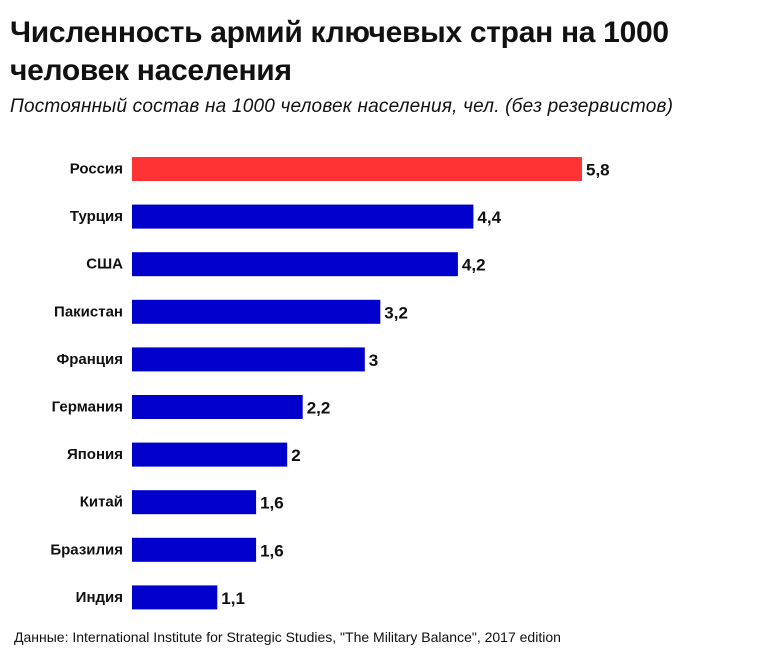 The width and height of the screenshot is (769, 660). Describe the element at coordinates (373, 360) in the screenshot. I see `value-label-4: 3` at that location.